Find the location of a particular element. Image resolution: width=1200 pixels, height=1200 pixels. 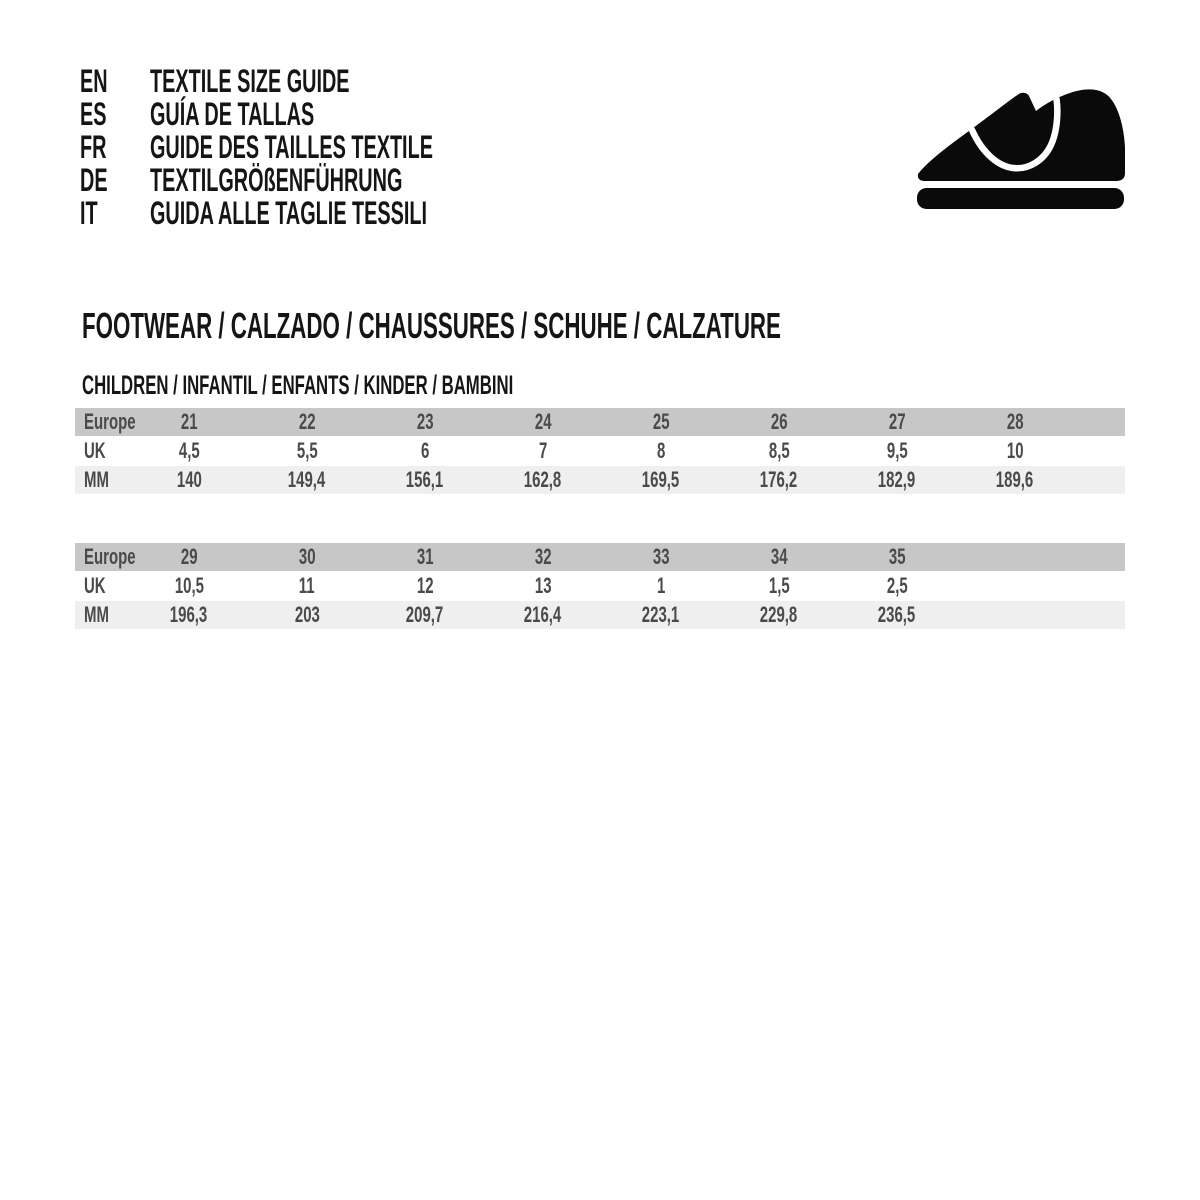

size-cell: 189,6 is located at coordinates (1015, 480).